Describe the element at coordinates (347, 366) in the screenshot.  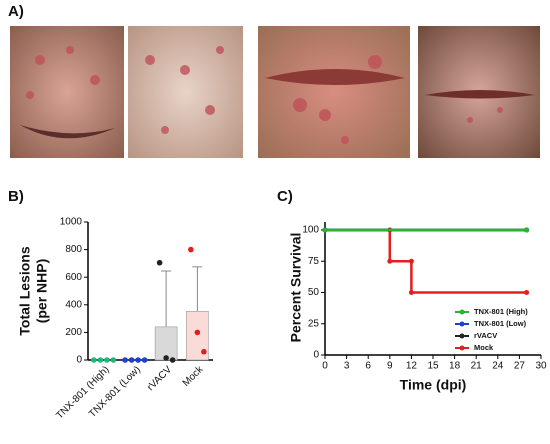
I see `x-tick-label: 3` at that location.